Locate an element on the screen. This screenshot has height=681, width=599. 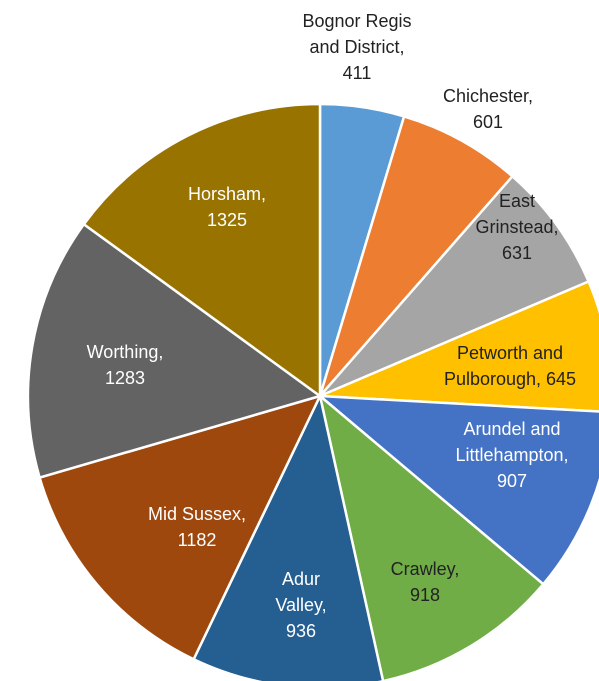
category-label: and District, is located at coordinates (356, 47).